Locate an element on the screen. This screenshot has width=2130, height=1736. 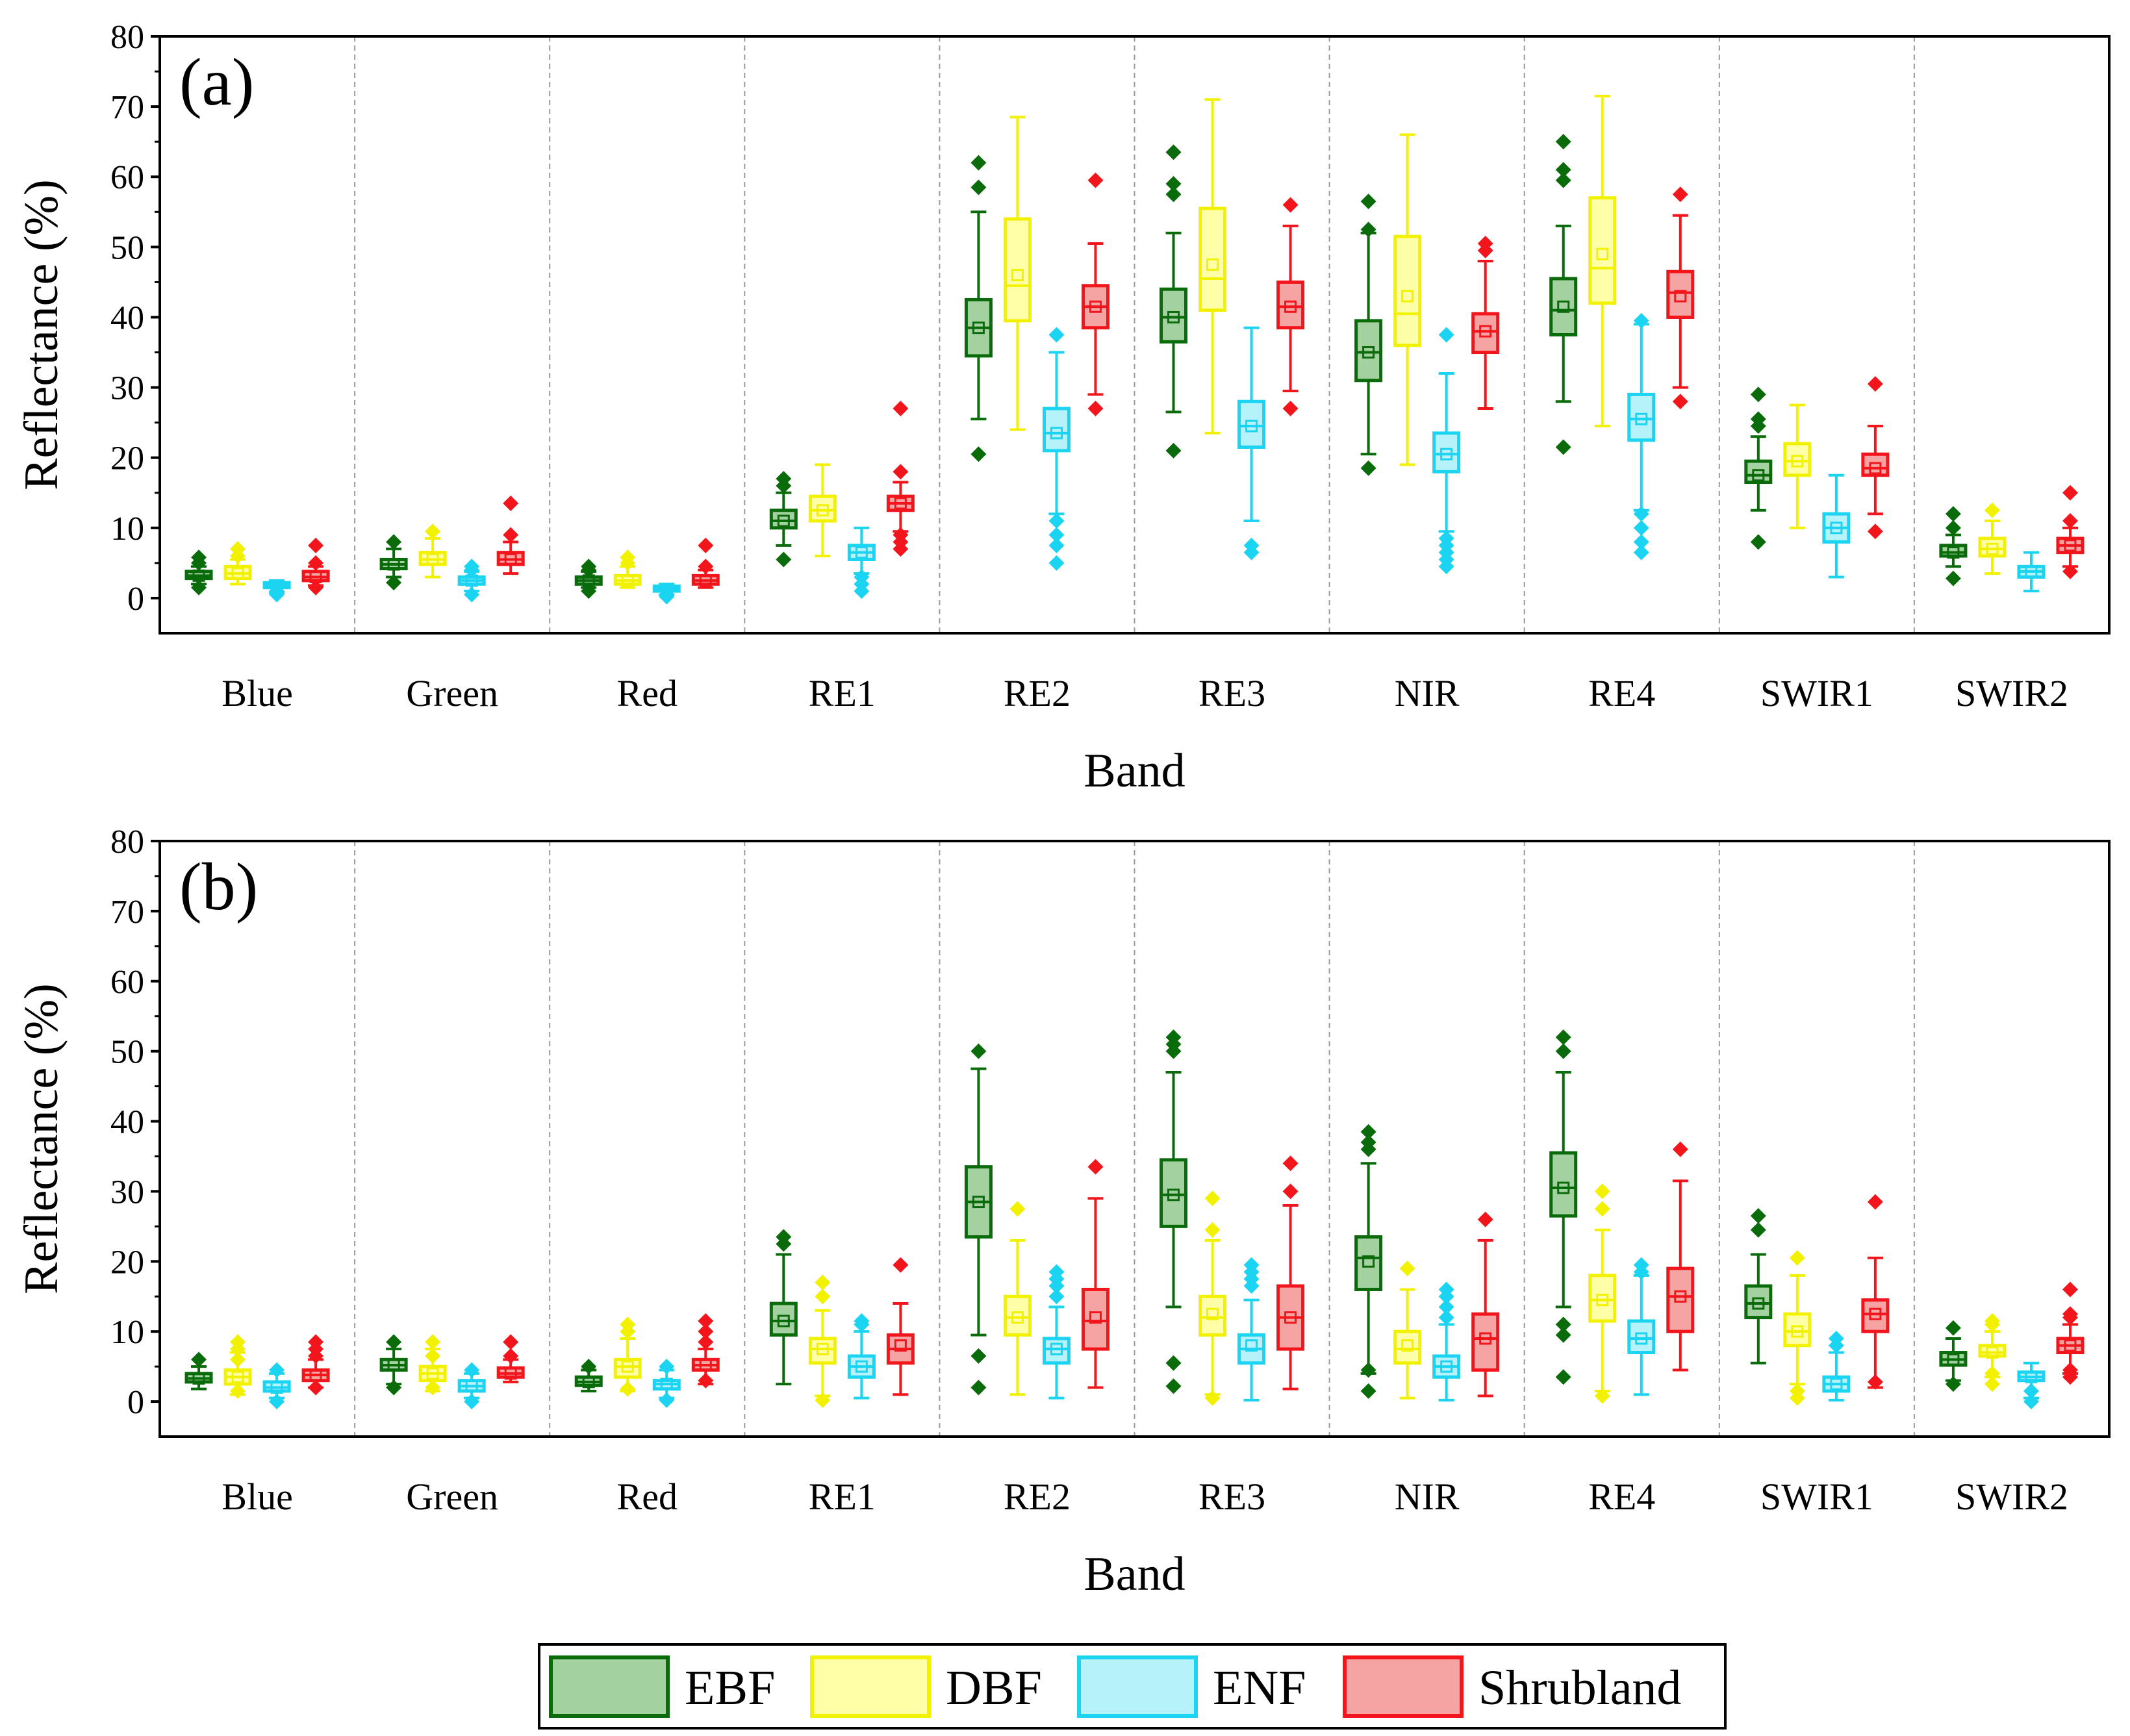
box-ebf-swir2 is located at coordinates (1953, 1356).